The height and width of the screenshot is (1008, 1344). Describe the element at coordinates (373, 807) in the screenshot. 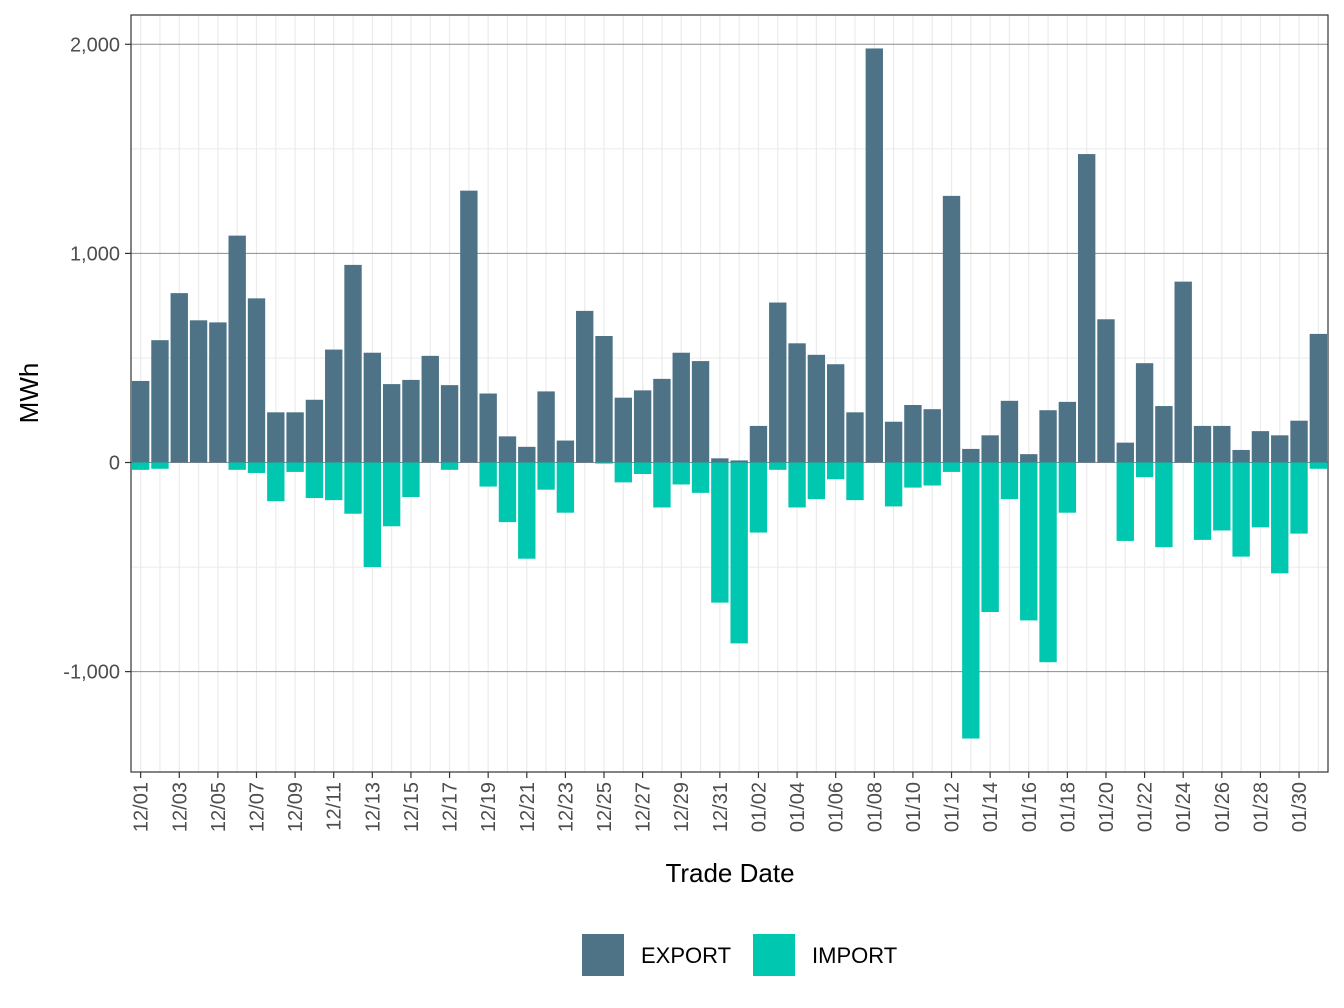

I see `x-tick-label: 12/13` at that location.